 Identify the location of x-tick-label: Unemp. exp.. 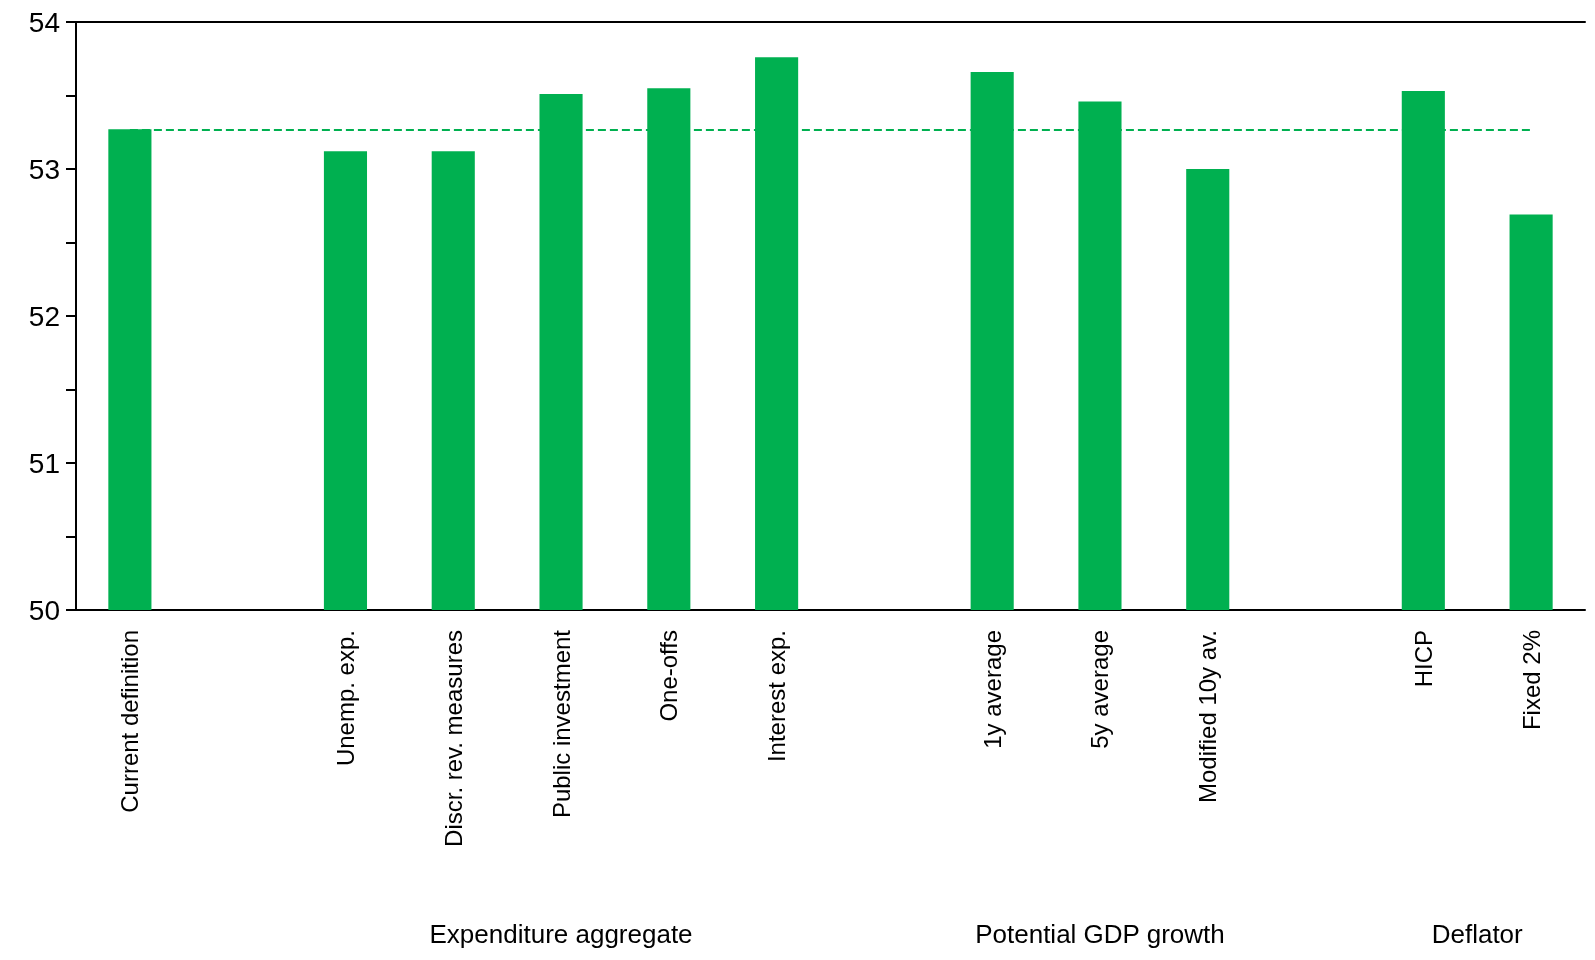
(345, 698).